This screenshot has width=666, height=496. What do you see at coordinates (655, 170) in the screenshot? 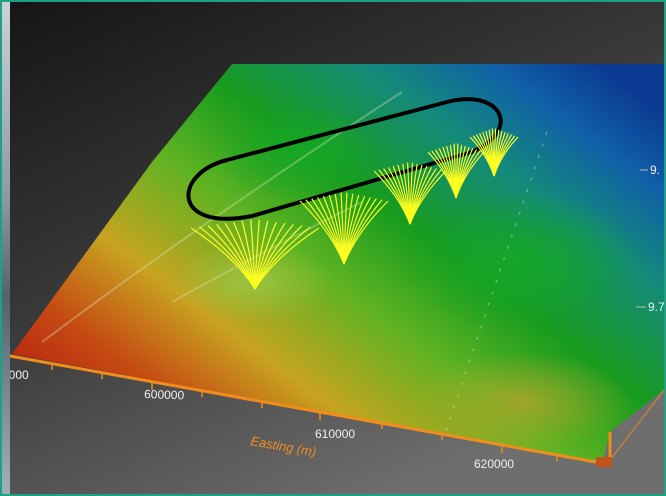
I see `northing-tick-0: 9.` at bounding box center [655, 170].